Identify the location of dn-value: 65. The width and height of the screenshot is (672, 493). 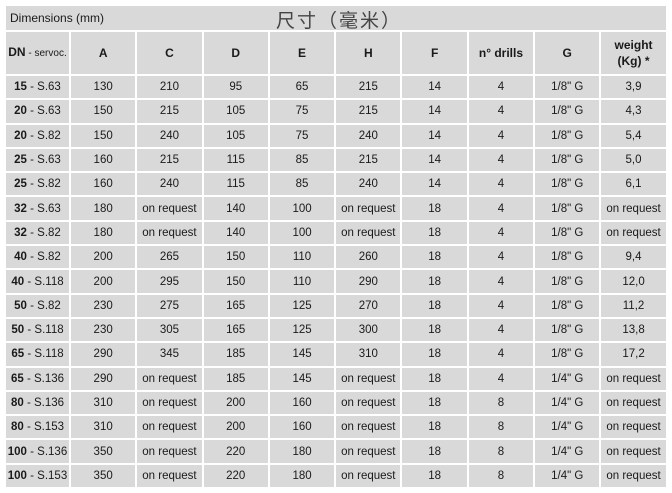
(17, 378).